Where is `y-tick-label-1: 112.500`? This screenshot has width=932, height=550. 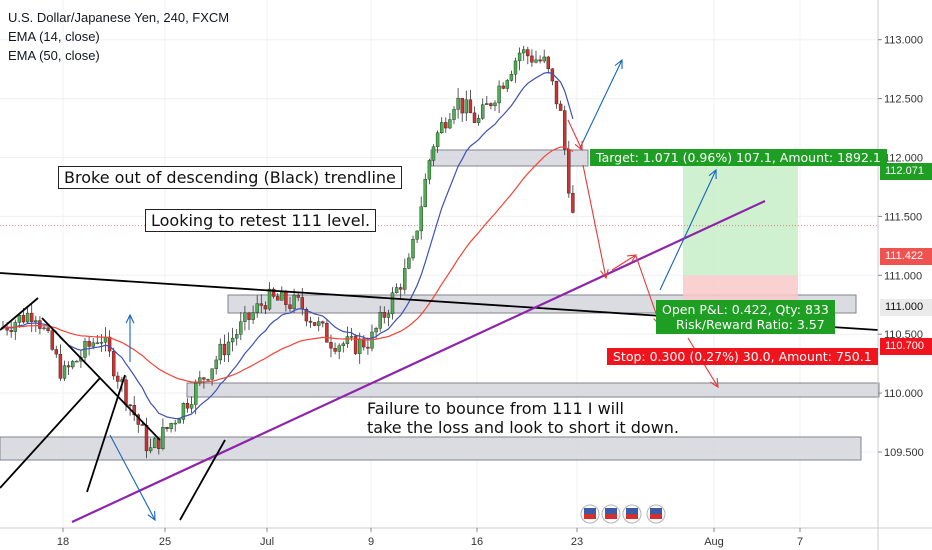
y-tick-label-1: 112.500 is located at coordinates (903, 100).